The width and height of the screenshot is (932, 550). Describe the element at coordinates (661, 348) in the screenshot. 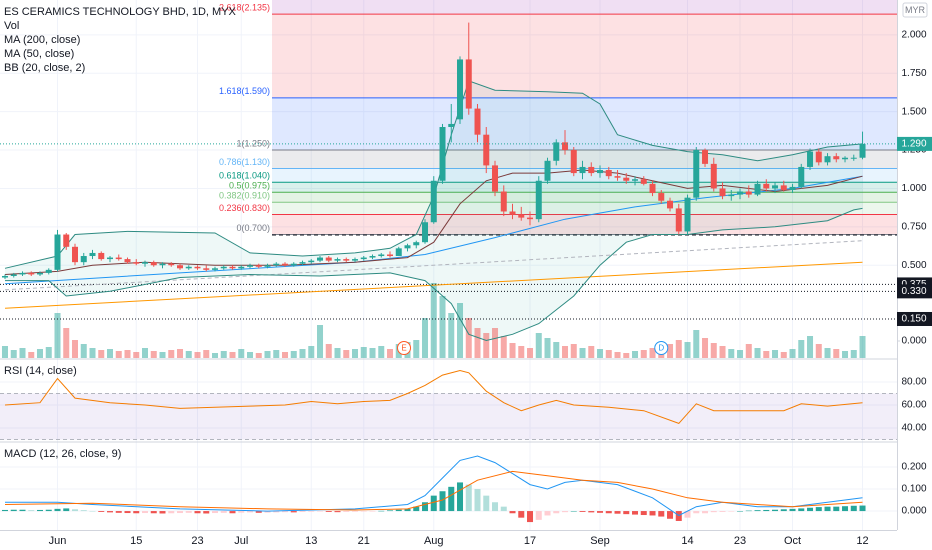

I see `event-label: D` at that location.